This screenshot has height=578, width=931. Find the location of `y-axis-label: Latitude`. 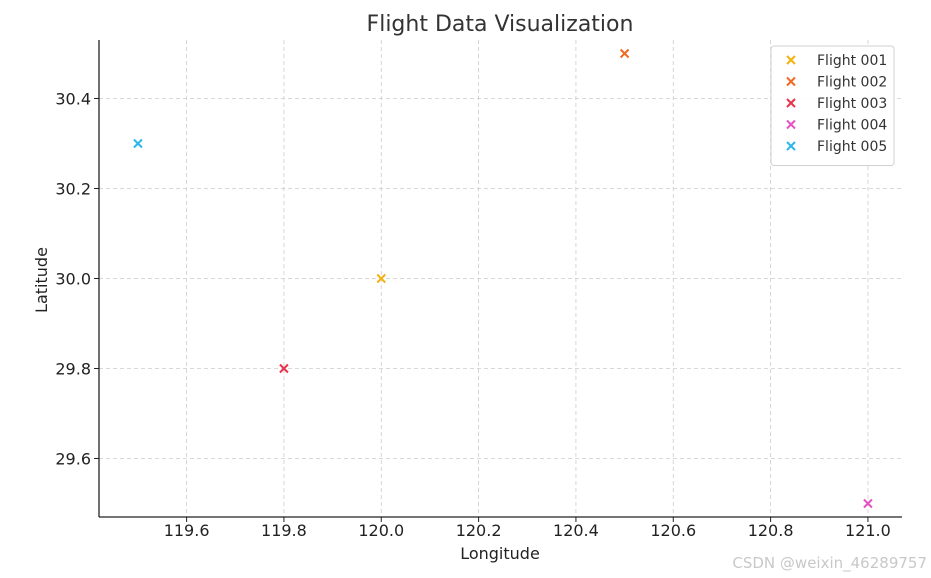

y-axis-label: Latitude is located at coordinates (41, 280).